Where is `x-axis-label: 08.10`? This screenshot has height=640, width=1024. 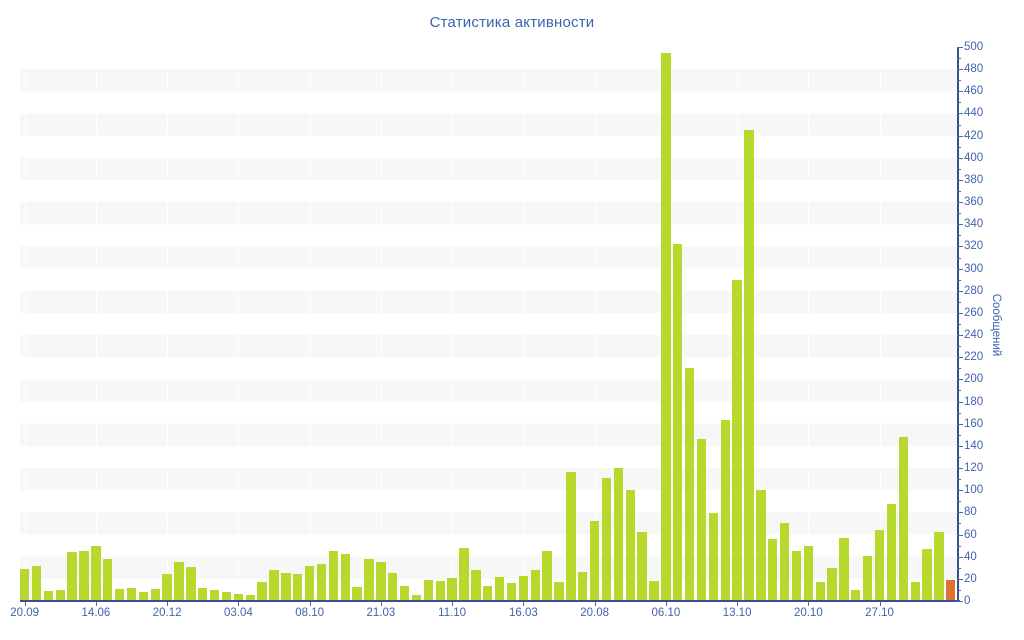 x-axis-label: 08.10 is located at coordinates (310, 613).